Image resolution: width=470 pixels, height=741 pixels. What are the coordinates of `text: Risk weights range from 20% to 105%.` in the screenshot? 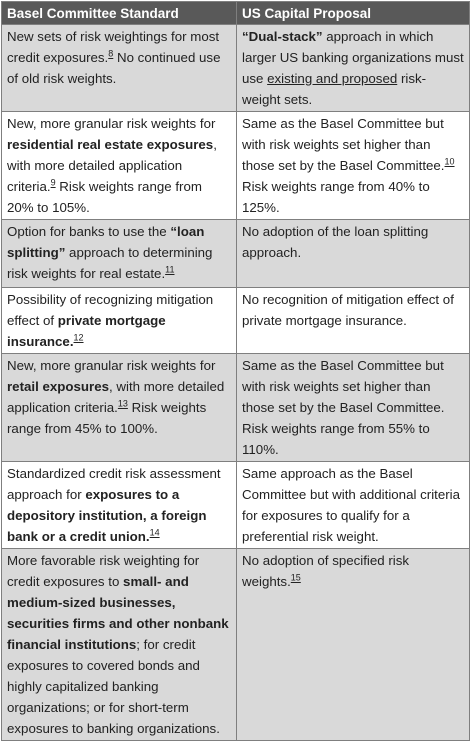 It's located at (104, 197).